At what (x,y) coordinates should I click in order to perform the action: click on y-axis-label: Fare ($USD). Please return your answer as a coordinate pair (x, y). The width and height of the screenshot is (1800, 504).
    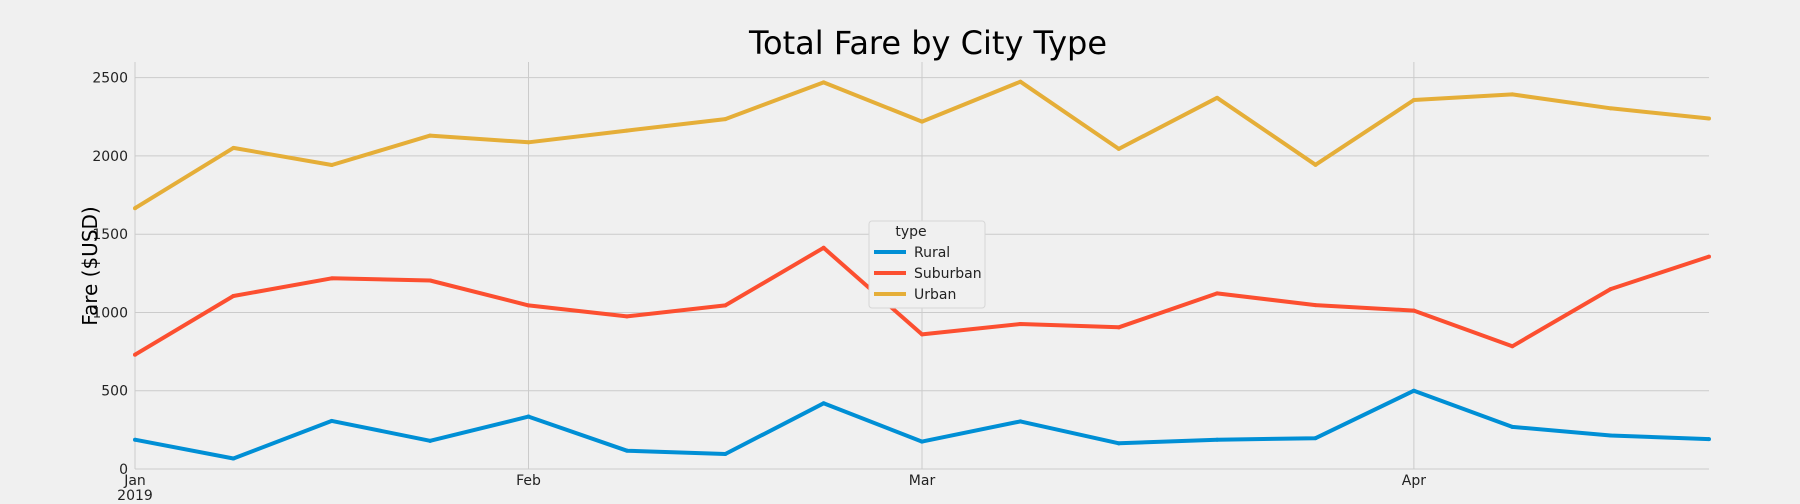
    Looking at the image, I should click on (90, 265).